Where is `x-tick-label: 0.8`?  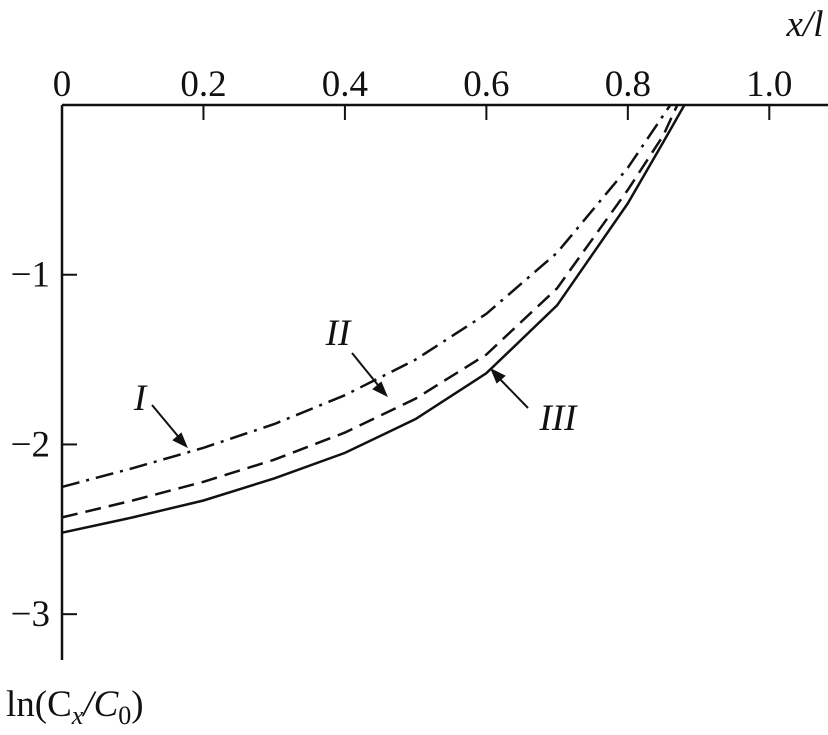
x-tick-label: 0.8 is located at coordinates (628, 84).